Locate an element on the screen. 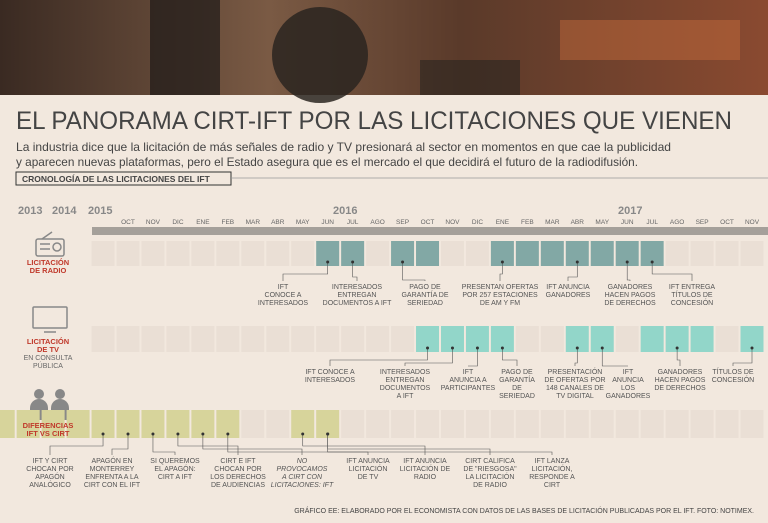 This screenshot has height=523, width=768. annotation: LA LICITACIÓN is located at coordinates (490, 476).